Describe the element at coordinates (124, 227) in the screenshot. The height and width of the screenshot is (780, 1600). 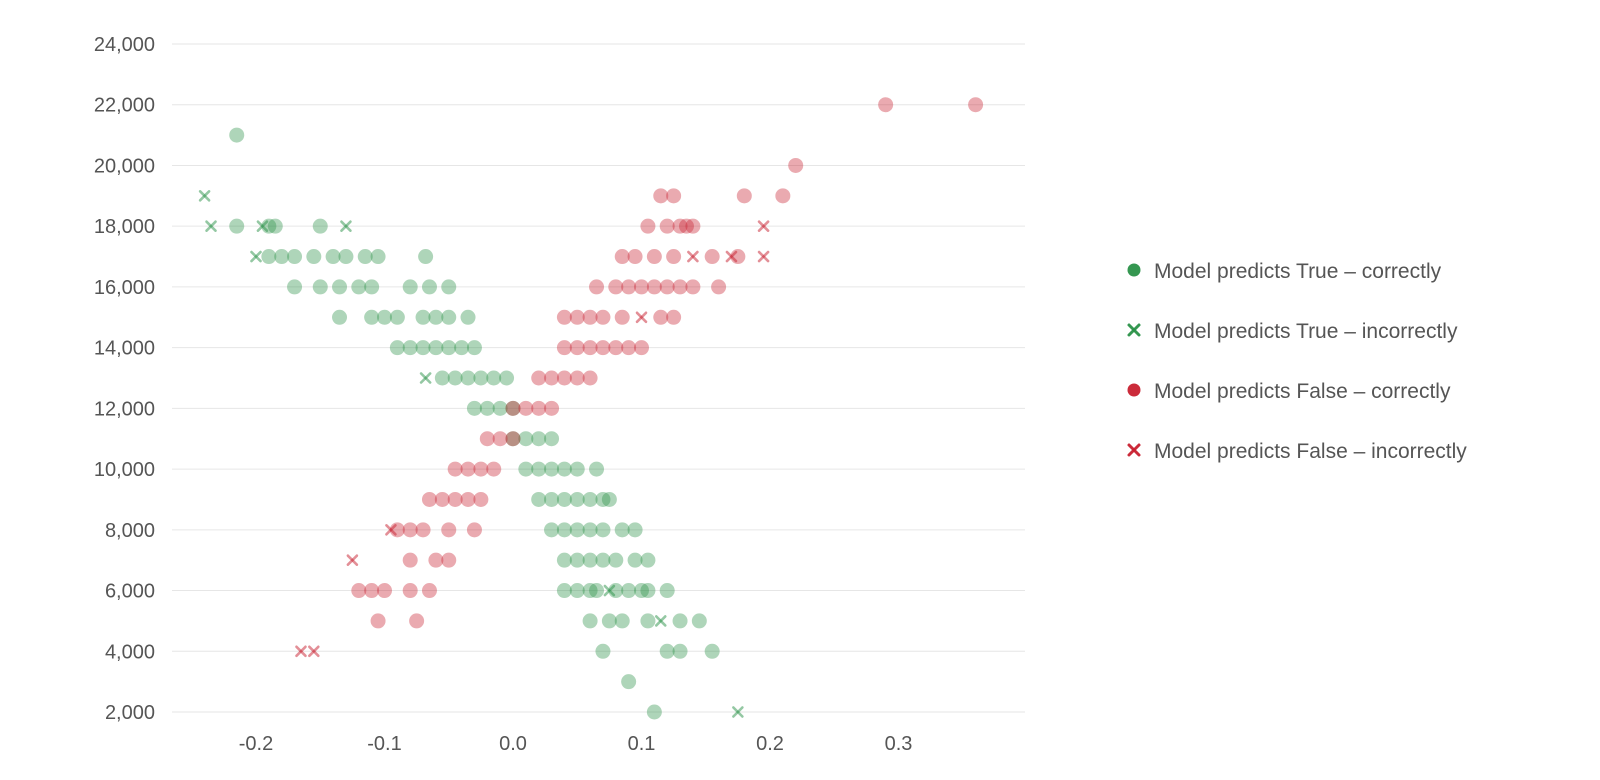
I see `y-tick-label: 18,000` at that location.